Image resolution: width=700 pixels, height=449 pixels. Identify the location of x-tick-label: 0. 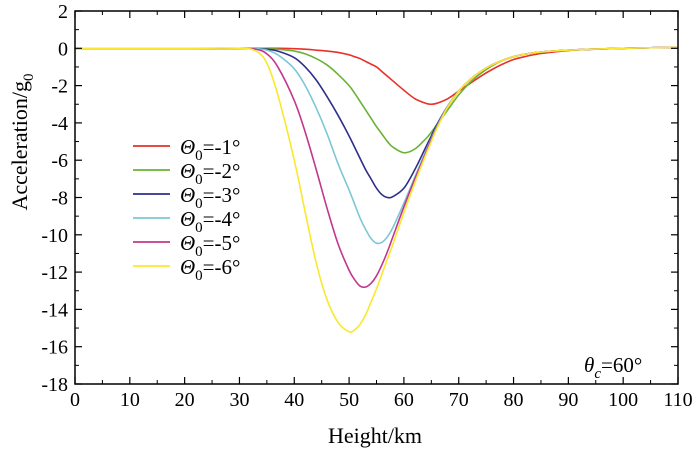
(75, 400).